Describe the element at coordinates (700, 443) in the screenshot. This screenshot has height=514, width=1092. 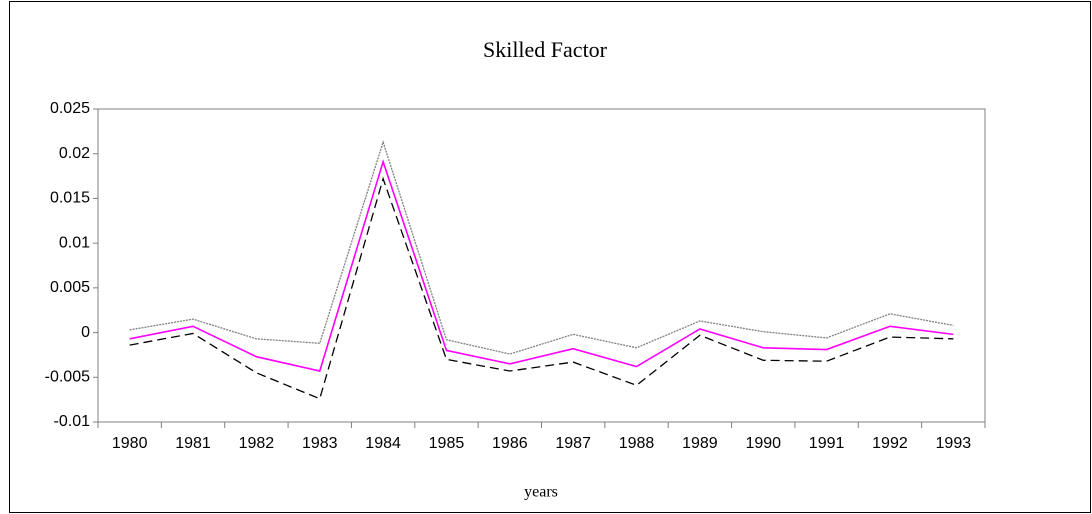
I see `x-tick-label: 1989` at that location.